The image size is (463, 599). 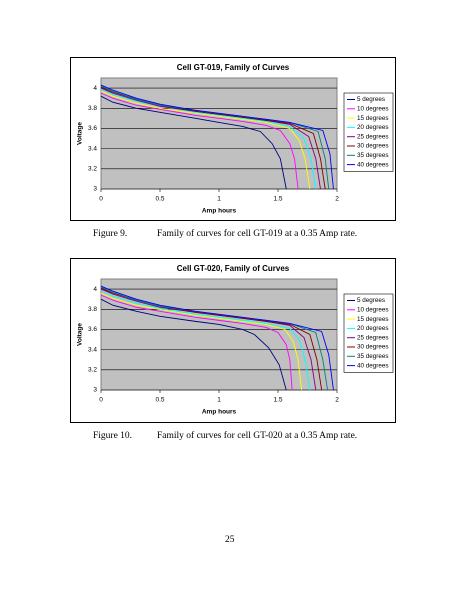 I want to click on page-number: 25, so click(x=230, y=540).